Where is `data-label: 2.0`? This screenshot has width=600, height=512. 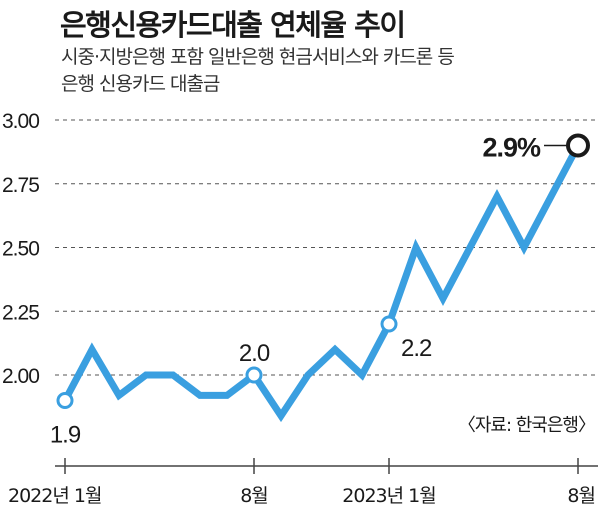
data-label: 2.0 is located at coordinates (254, 353).